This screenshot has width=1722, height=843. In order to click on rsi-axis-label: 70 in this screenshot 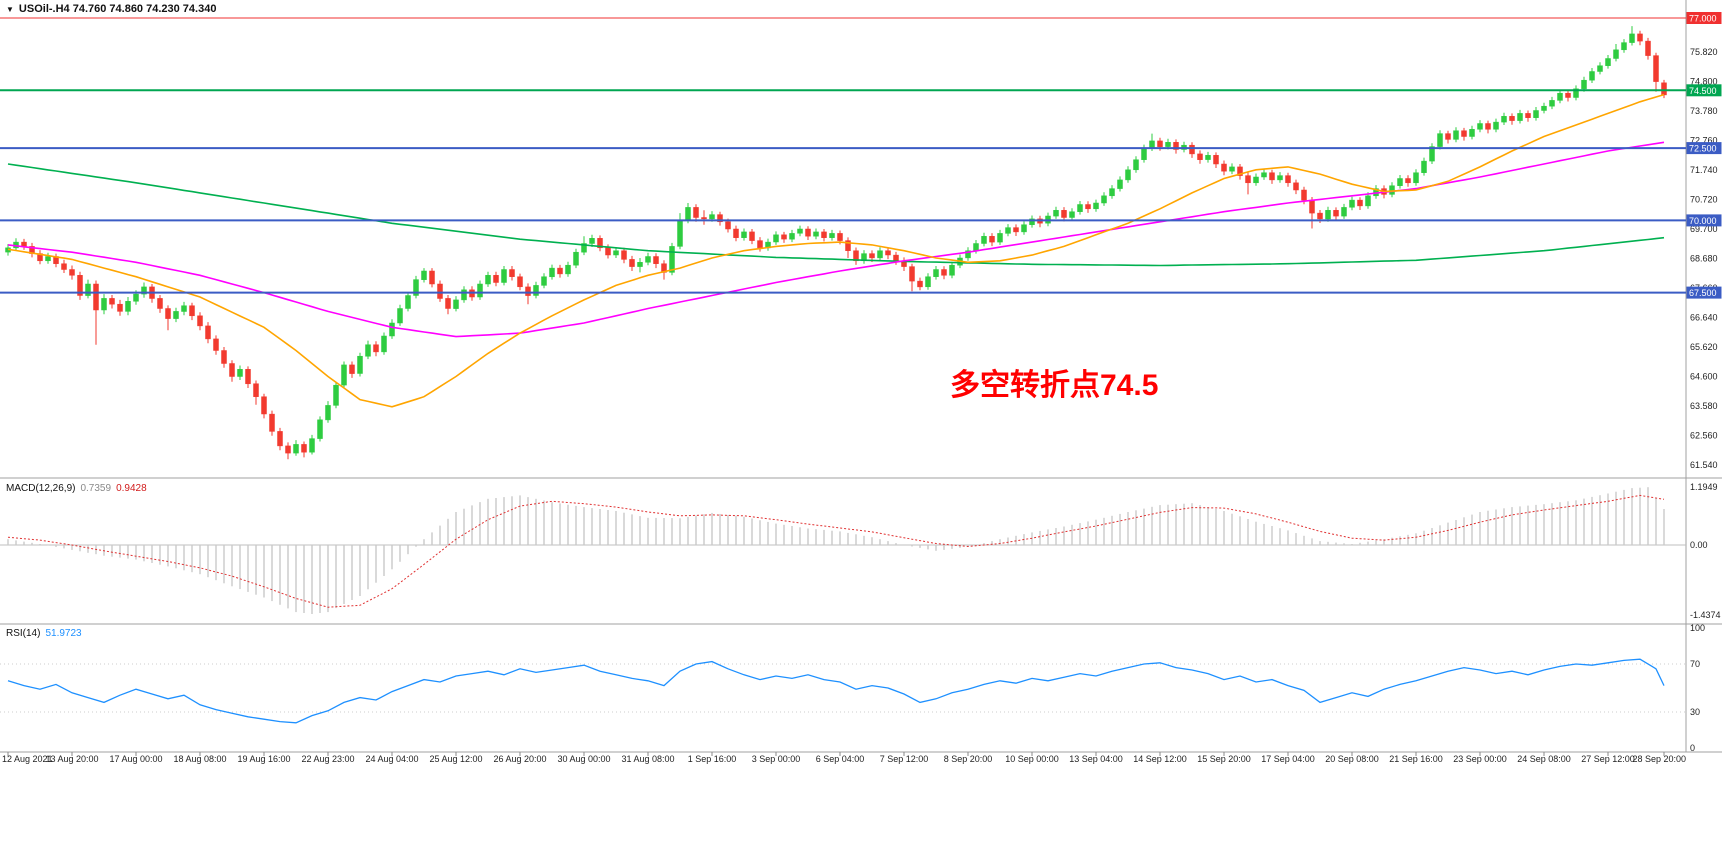, I will do `click(1695, 664)`.